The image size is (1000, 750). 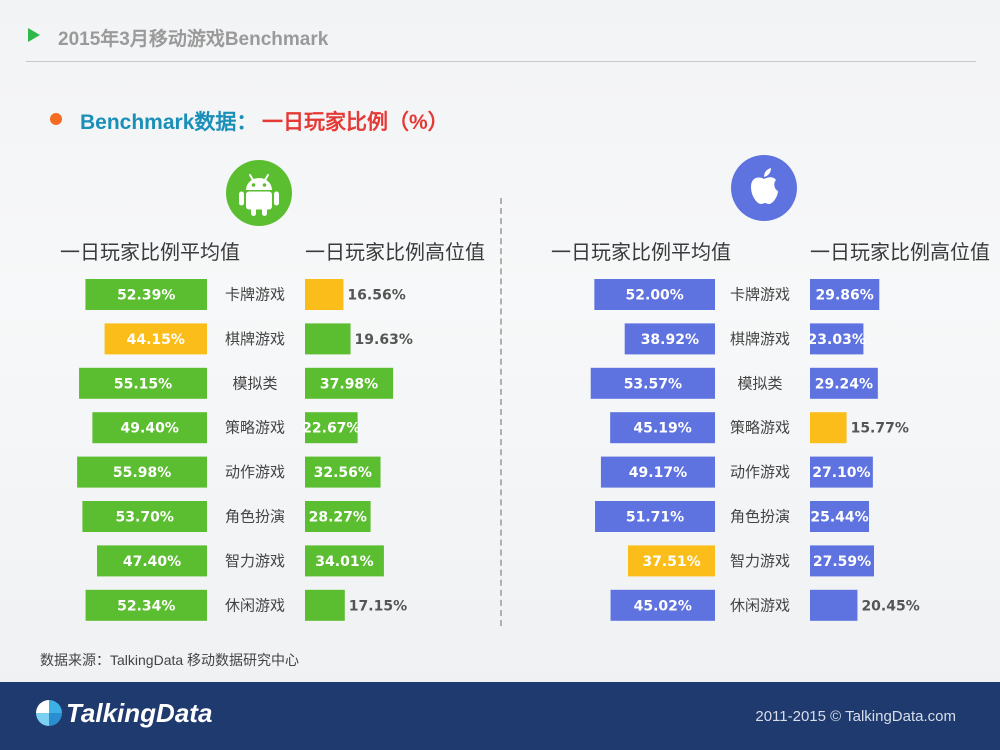 I want to click on android-high-value: 28.27%, so click(x=338, y=518).